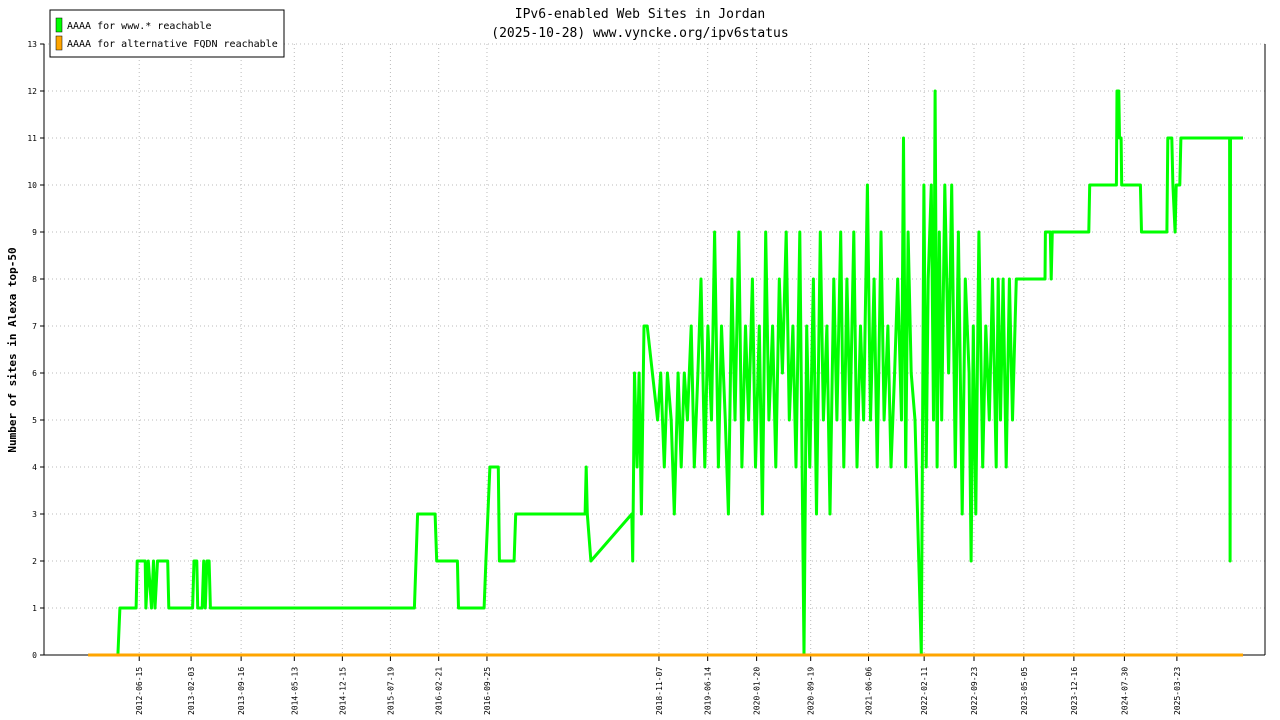 The height and width of the screenshot is (720, 1280). What do you see at coordinates (191, 691) in the screenshot?
I see `x-tick-label: 2013-02-03` at bounding box center [191, 691].